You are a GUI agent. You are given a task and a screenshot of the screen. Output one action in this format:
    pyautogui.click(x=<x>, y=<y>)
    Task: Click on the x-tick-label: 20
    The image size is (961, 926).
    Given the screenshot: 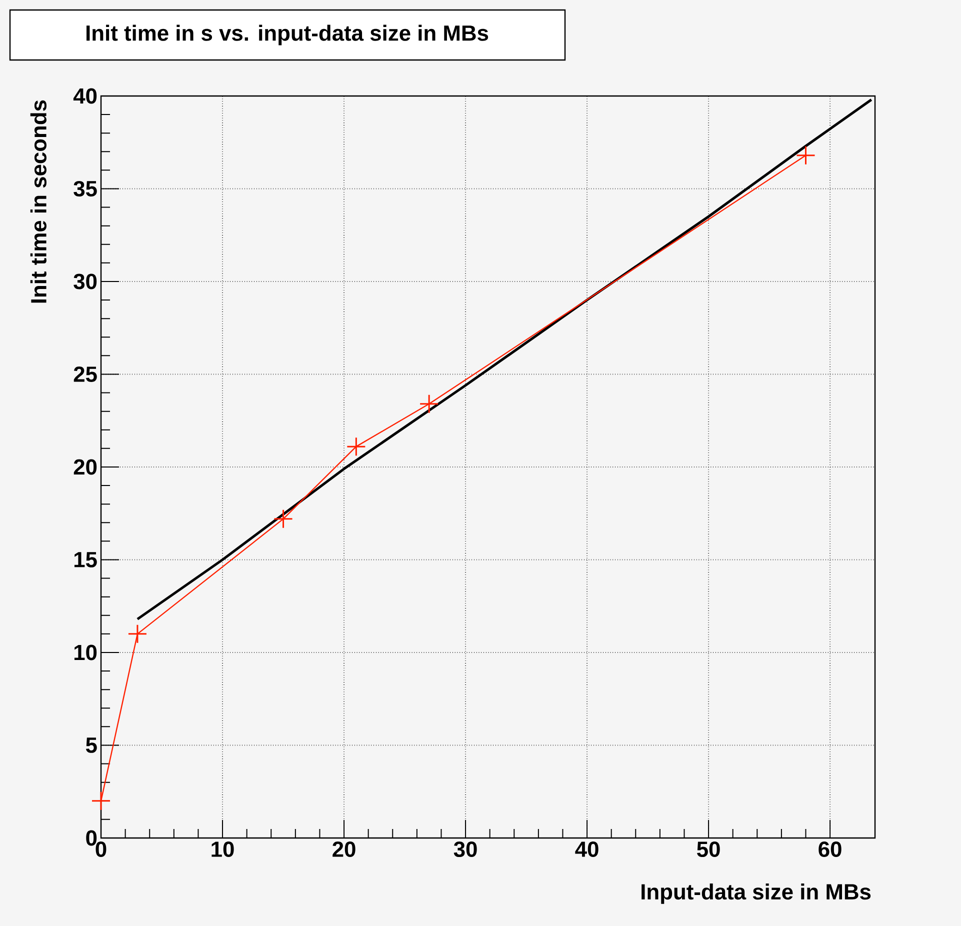 What is the action you would take?
    pyautogui.click(x=344, y=849)
    